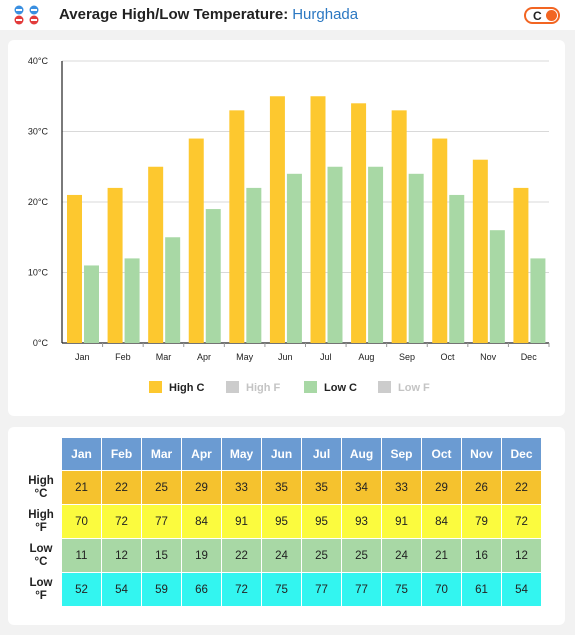 The image size is (575, 635). I want to click on table-cell: 66, so click(201, 589).